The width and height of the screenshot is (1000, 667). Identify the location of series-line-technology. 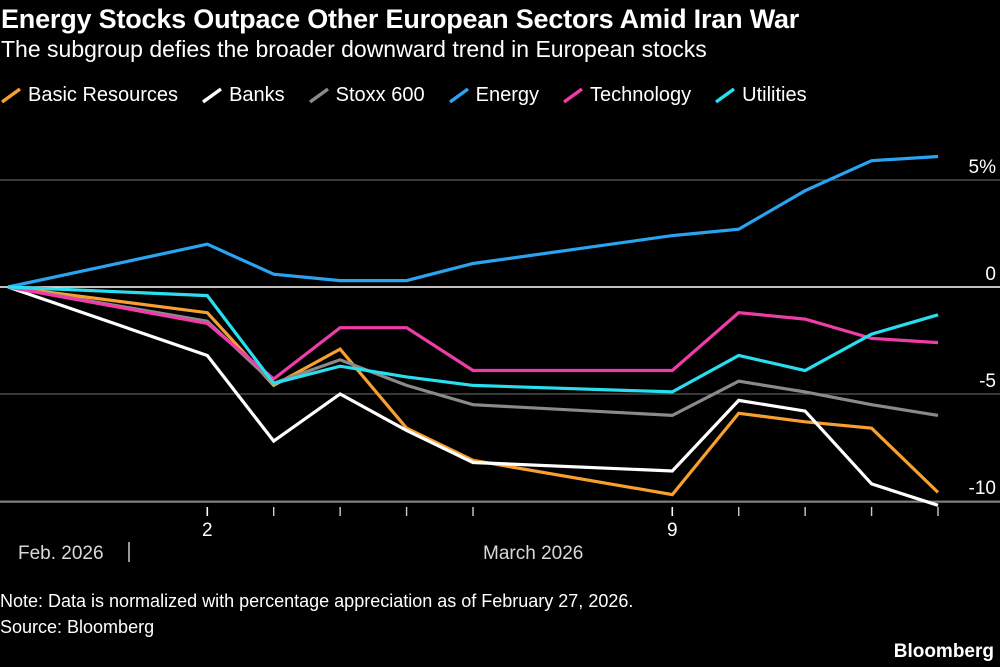
(473, 333).